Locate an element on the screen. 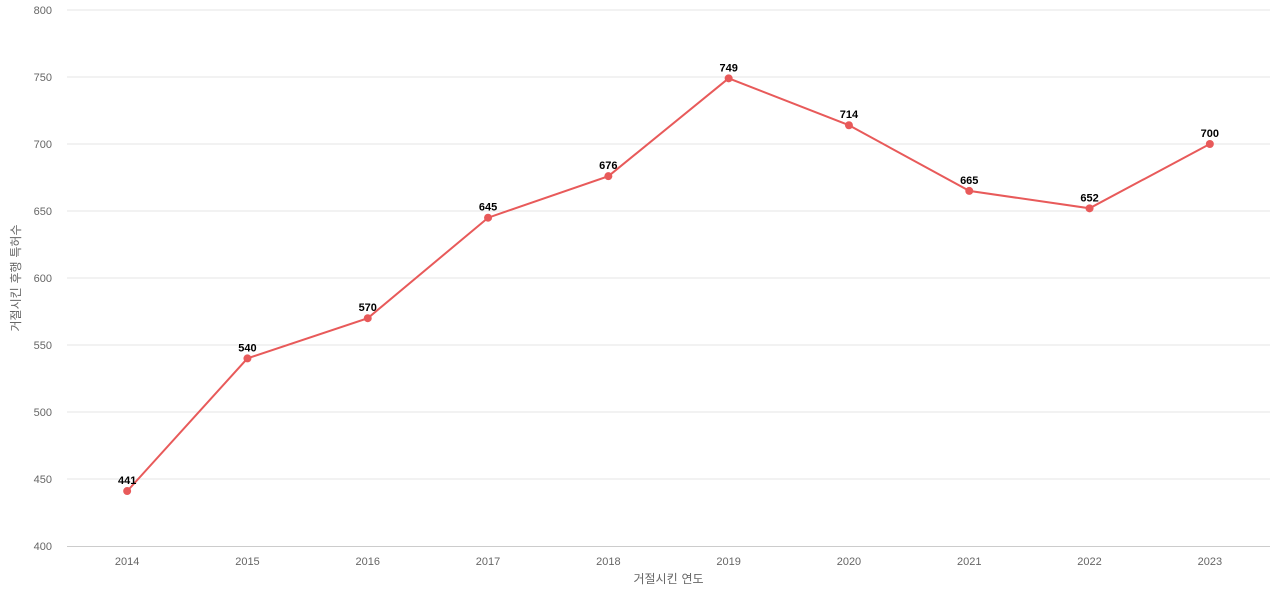 This screenshot has height=600, width=1280. y-tick-label: 450 is located at coordinates (43, 480).